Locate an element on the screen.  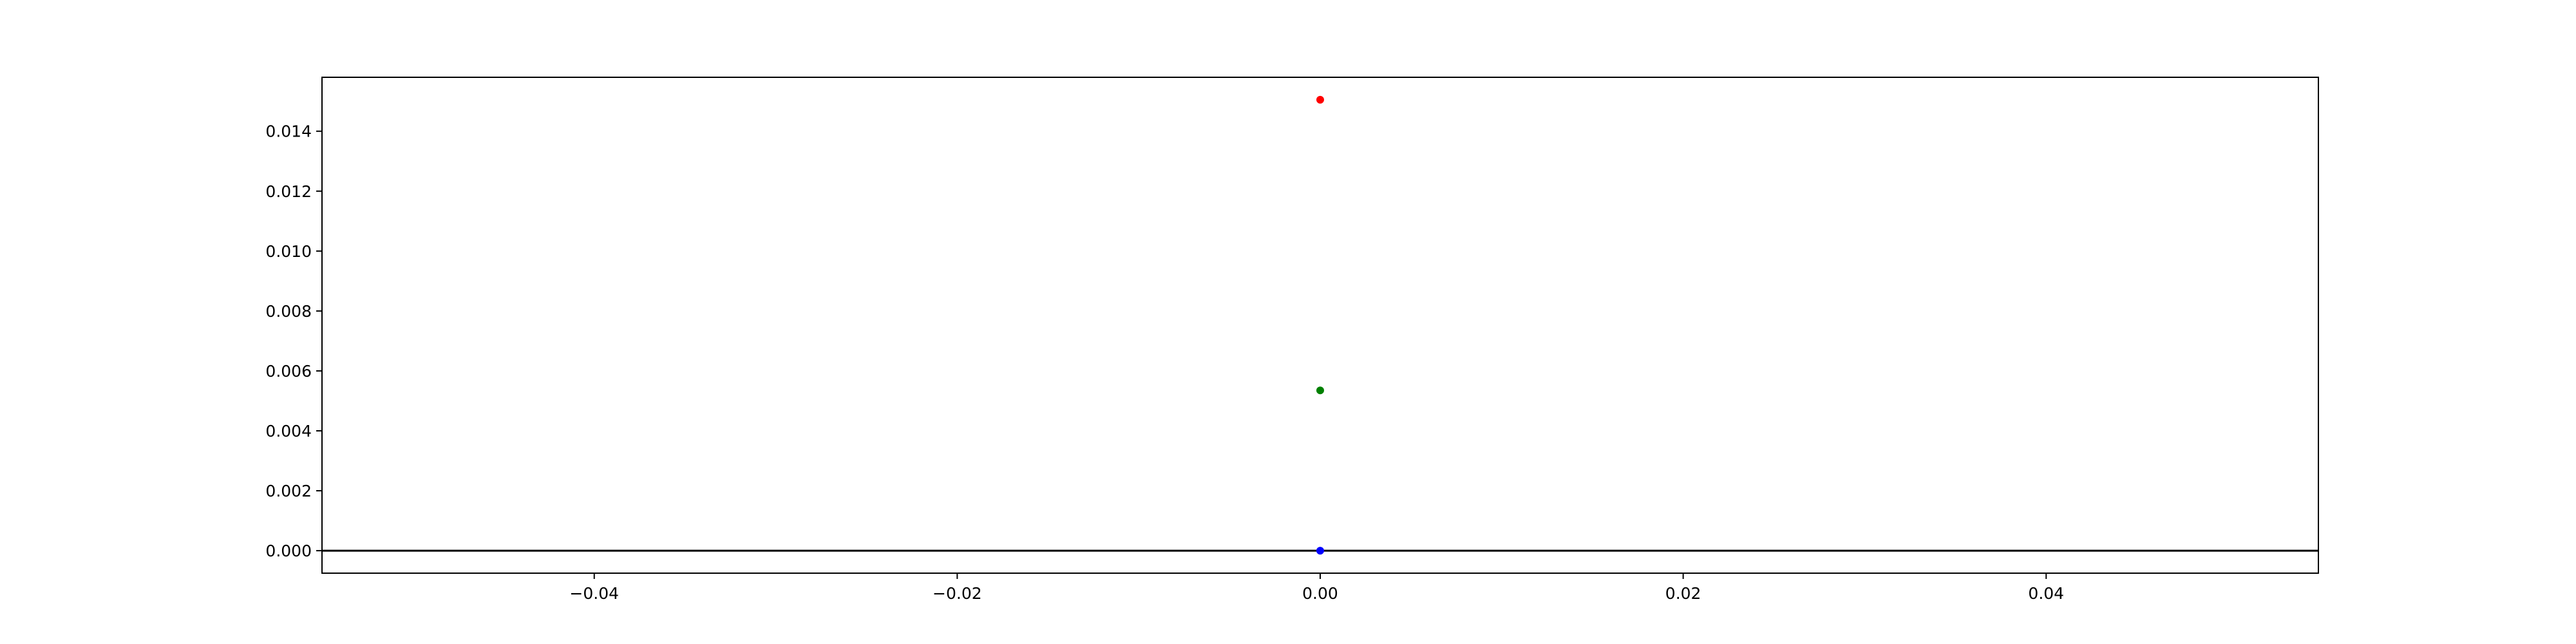
x-tick-label: 0.00 is located at coordinates (1320, 593).